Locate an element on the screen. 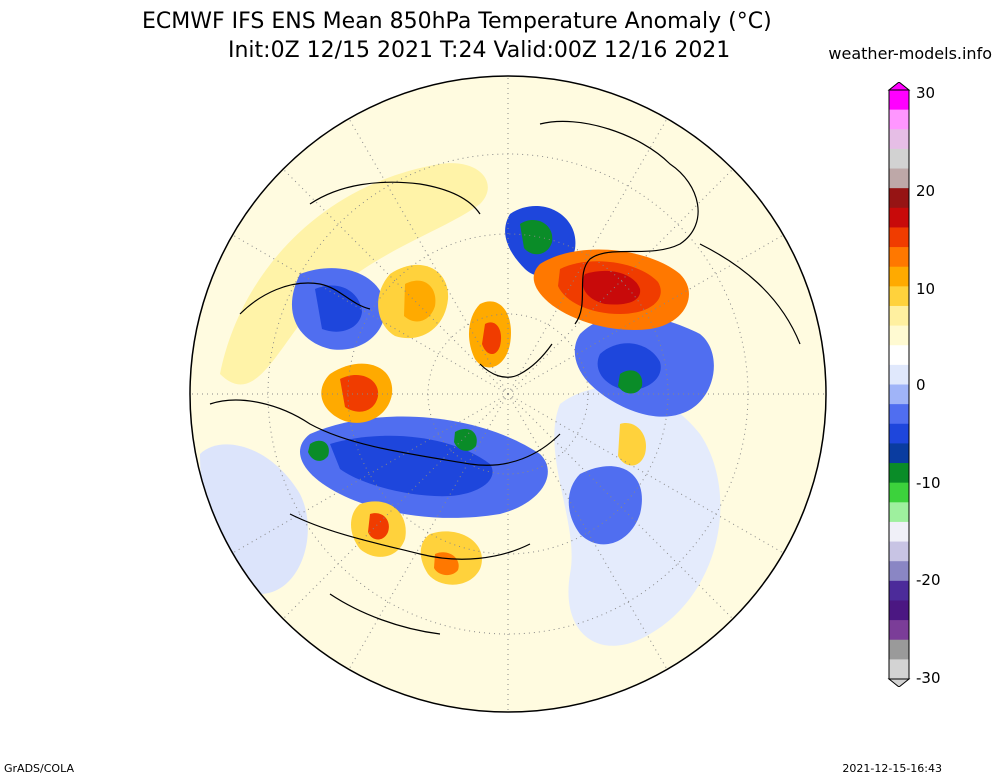  colorbar-frame is located at coordinates (899, 384).